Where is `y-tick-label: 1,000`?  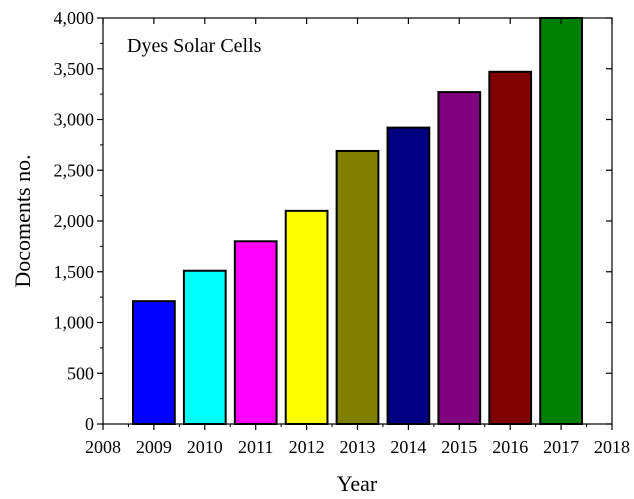 y-tick-label: 1,000 is located at coordinates (74, 323).